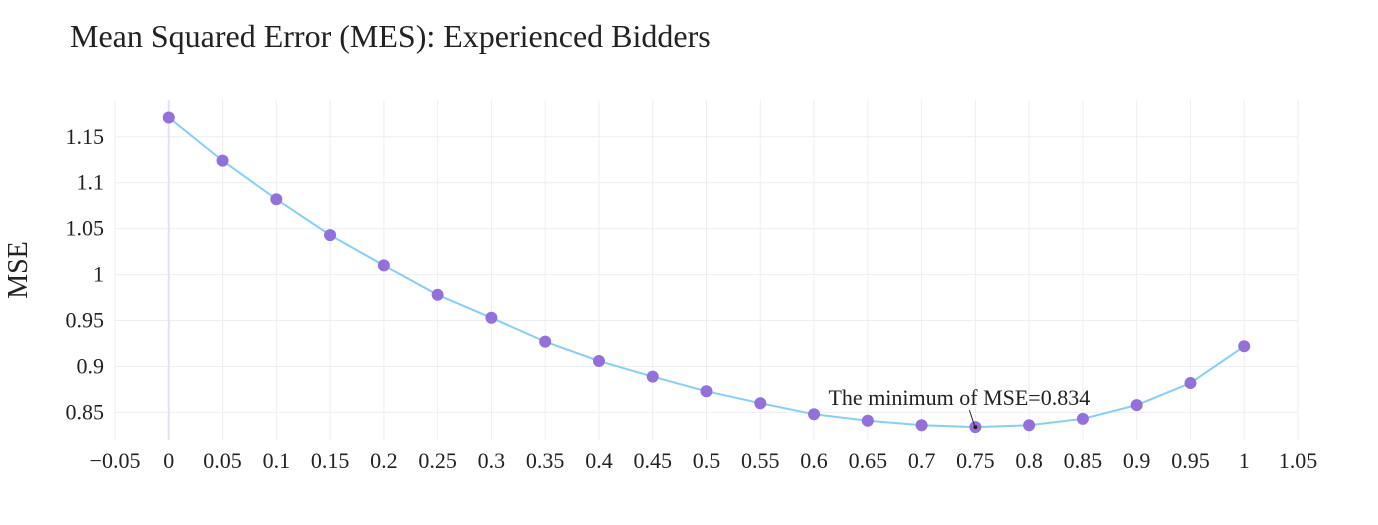 The height and width of the screenshot is (525, 1378). I want to click on y-tick-label: 1.05, so click(85, 228).